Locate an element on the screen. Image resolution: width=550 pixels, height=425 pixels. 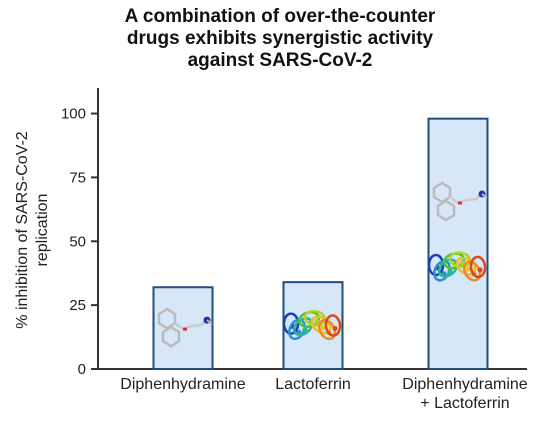
y-axis-label-line-2: replication is located at coordinates (42, 230).